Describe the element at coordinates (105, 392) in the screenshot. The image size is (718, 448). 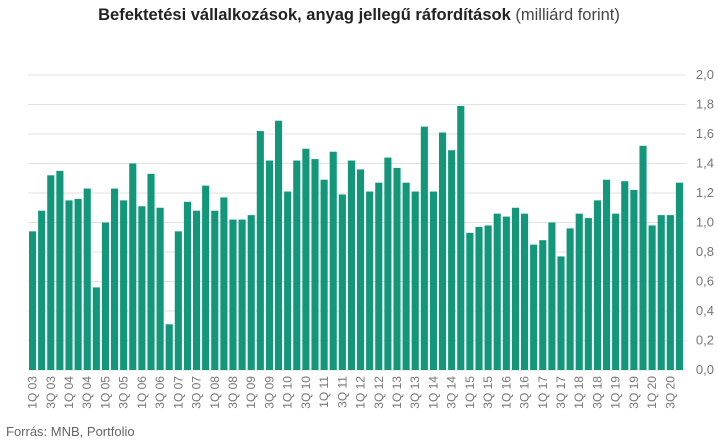
I see `x-tick-label: 1Q 05` at that location.